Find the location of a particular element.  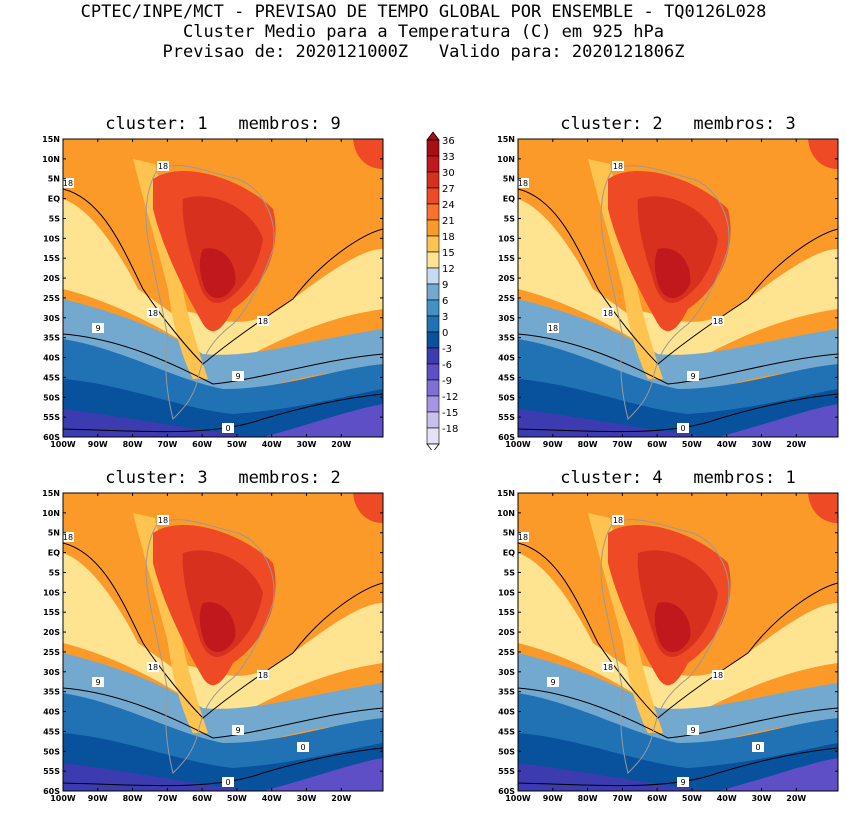

colorbar-label: 0 is located at coordinates (445, 333).